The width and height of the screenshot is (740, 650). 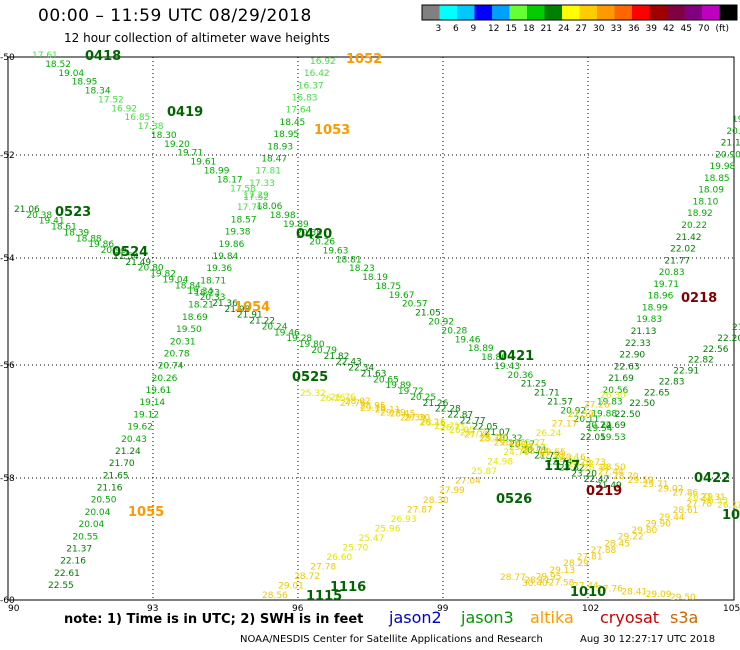 What do you see at coordinates (374, 374) in the screenshot?
I see `wave-height-sample: 21.63` at bounding box center [374, 374].